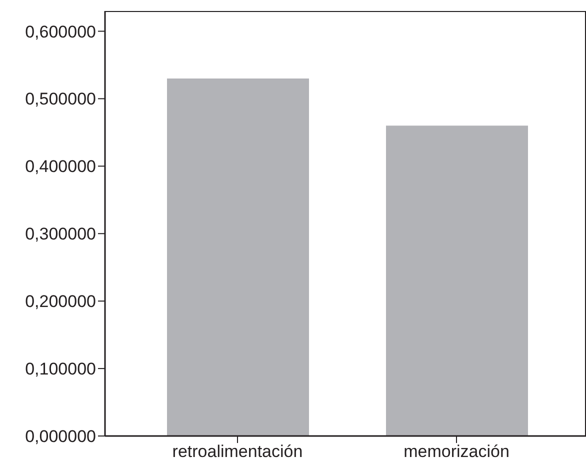 Image resolution: width=586 pixels, height=469 pixels. Describe the element at coordinates (60, 369) in the screenshot. I see `y-tick-label: 0,100000` at that location.